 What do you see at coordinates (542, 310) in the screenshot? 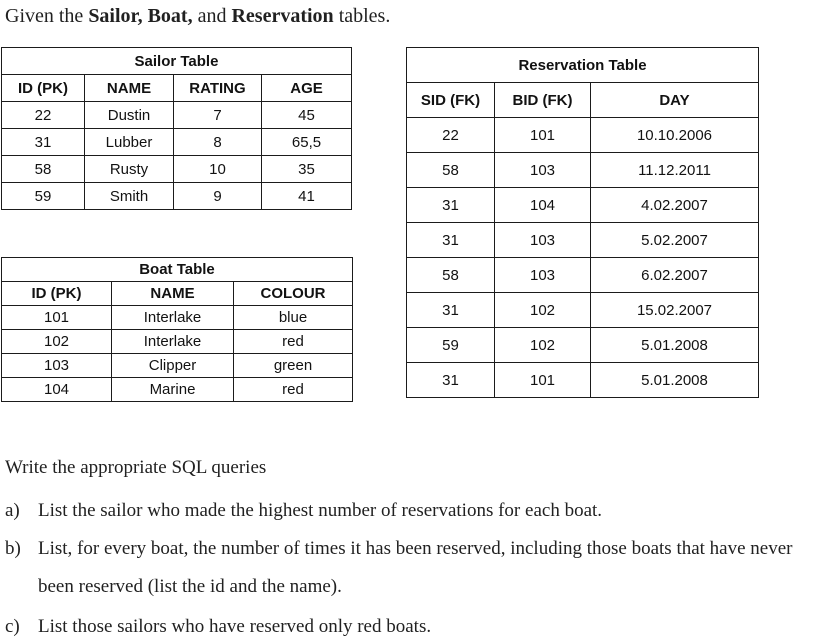
I see `reservation-cell-r5-c1: 102` at bounding box center [542, 310].